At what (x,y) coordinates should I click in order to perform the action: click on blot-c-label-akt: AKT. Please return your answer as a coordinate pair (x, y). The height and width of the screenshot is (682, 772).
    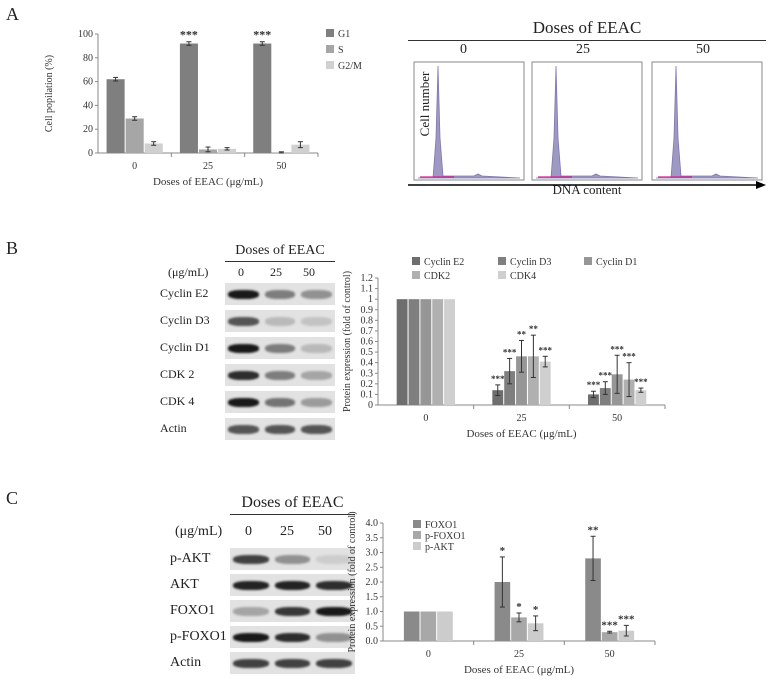
    Looking at the image, I should click on (184, 584).